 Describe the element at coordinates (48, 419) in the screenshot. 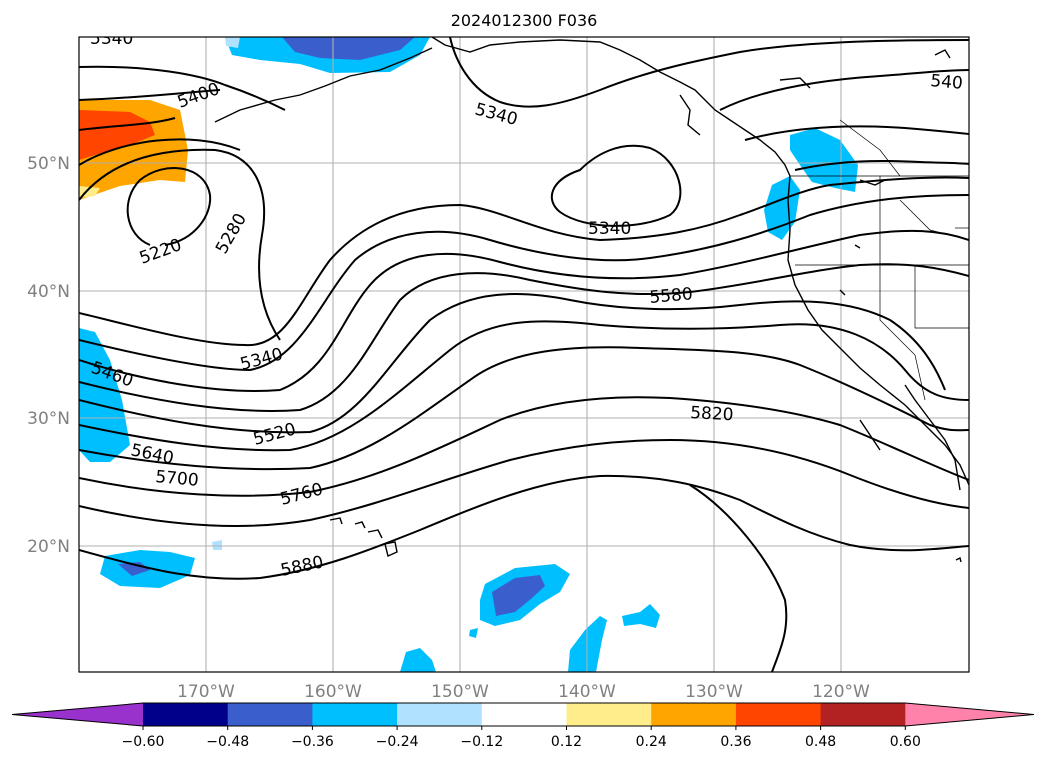

I see `lat-label-30n: 30°N` at that location.